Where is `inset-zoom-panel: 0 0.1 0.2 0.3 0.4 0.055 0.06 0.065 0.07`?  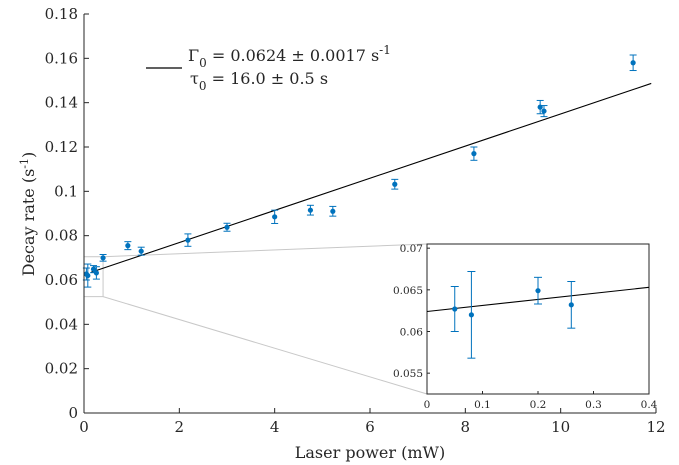 inset-zoom-panel: 0 0.1 0.2 0.3 0.4 0.055 0.06 0.065 0.07 is located at coordinates (525, 327).